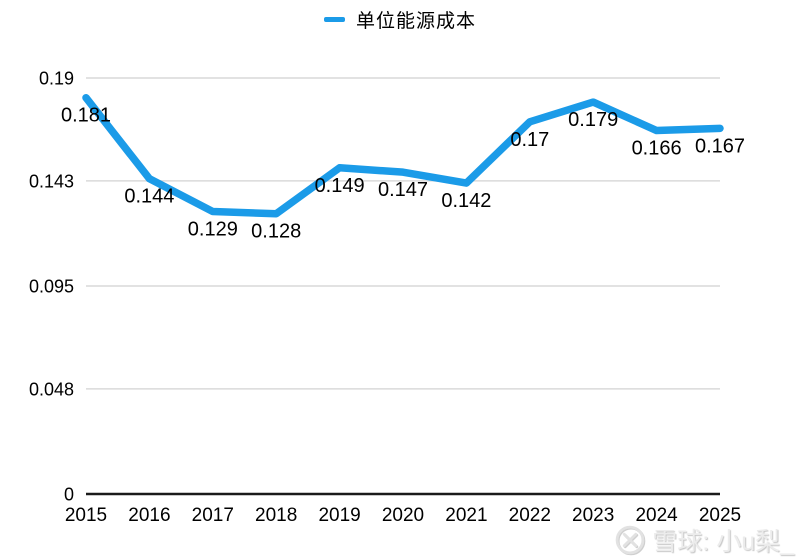  What do you see at coordinates (51, 181) in the screenshot?
I see `y-tick-label: 0.143` at bounding box center [51, 181].